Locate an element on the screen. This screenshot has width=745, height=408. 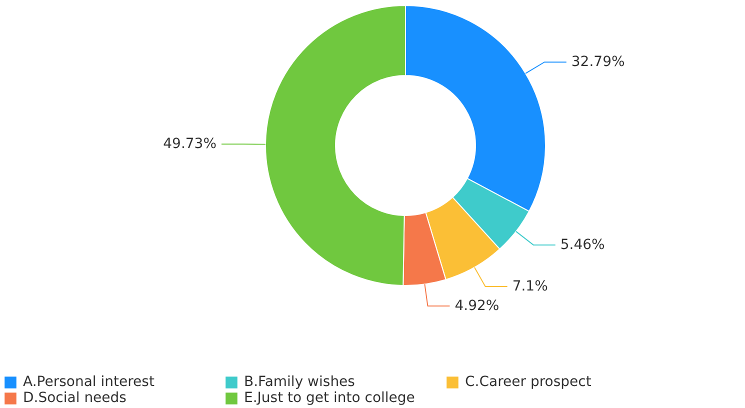
legend-label: A.Personal interest is located at coordinates (89, 382).